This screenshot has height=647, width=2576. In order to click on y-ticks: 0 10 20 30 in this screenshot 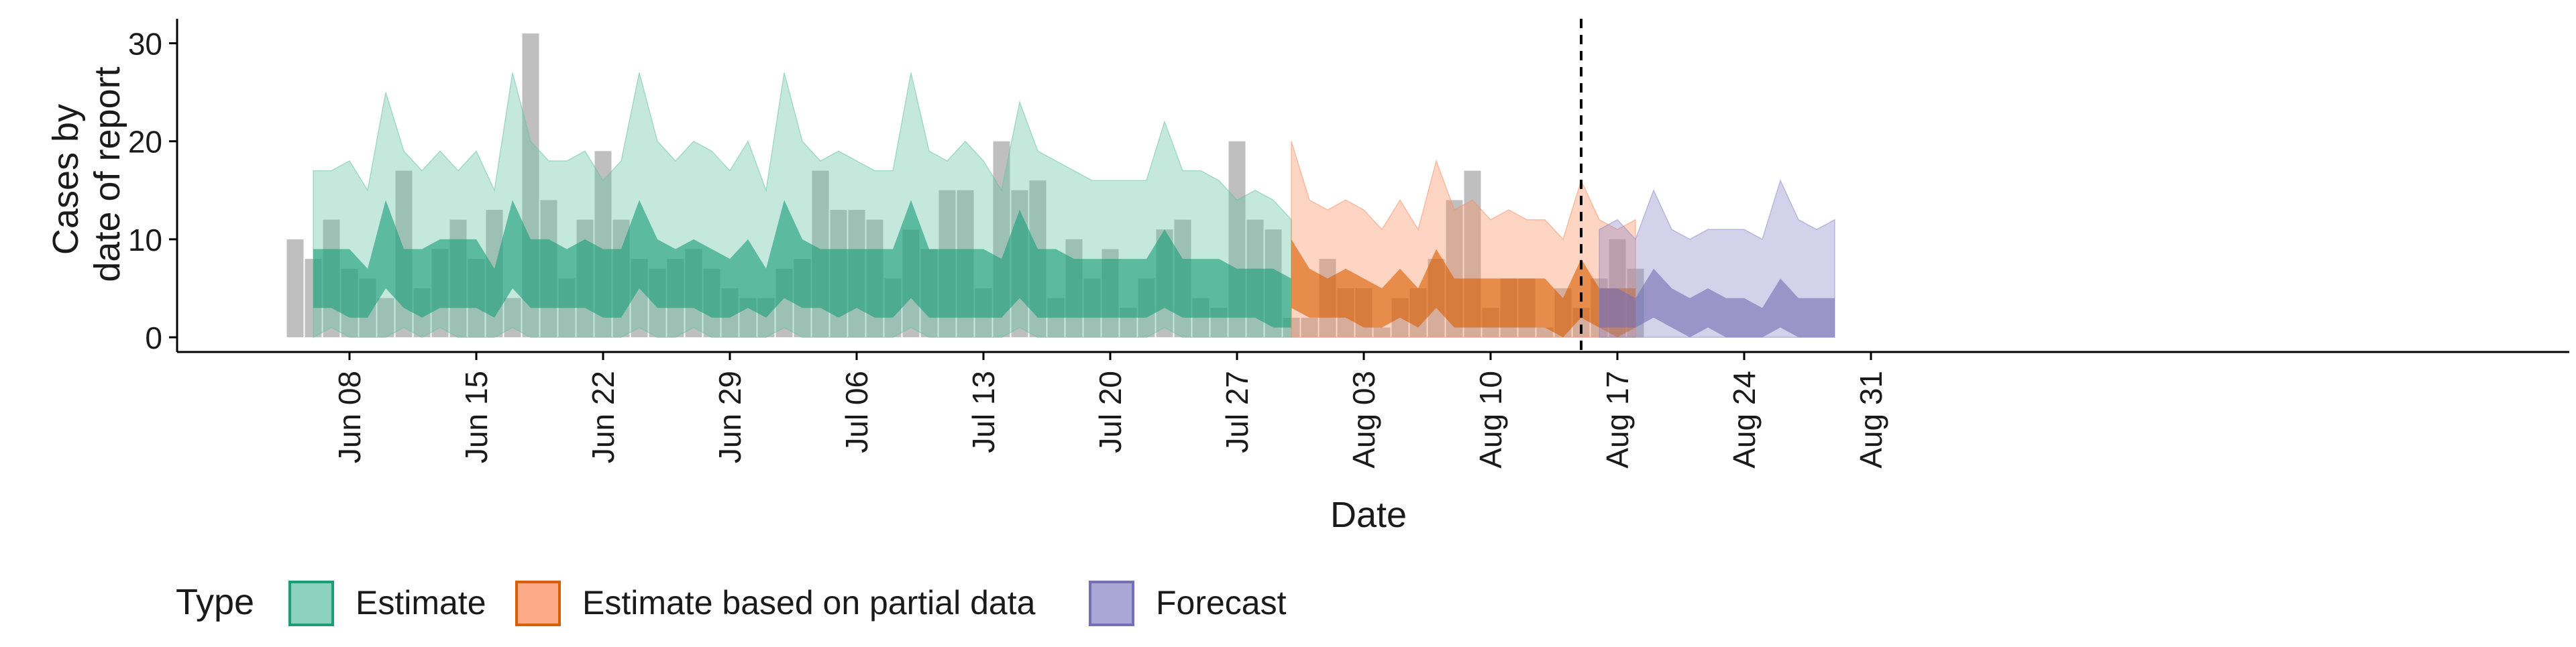, I will do `click(152, 191)`.